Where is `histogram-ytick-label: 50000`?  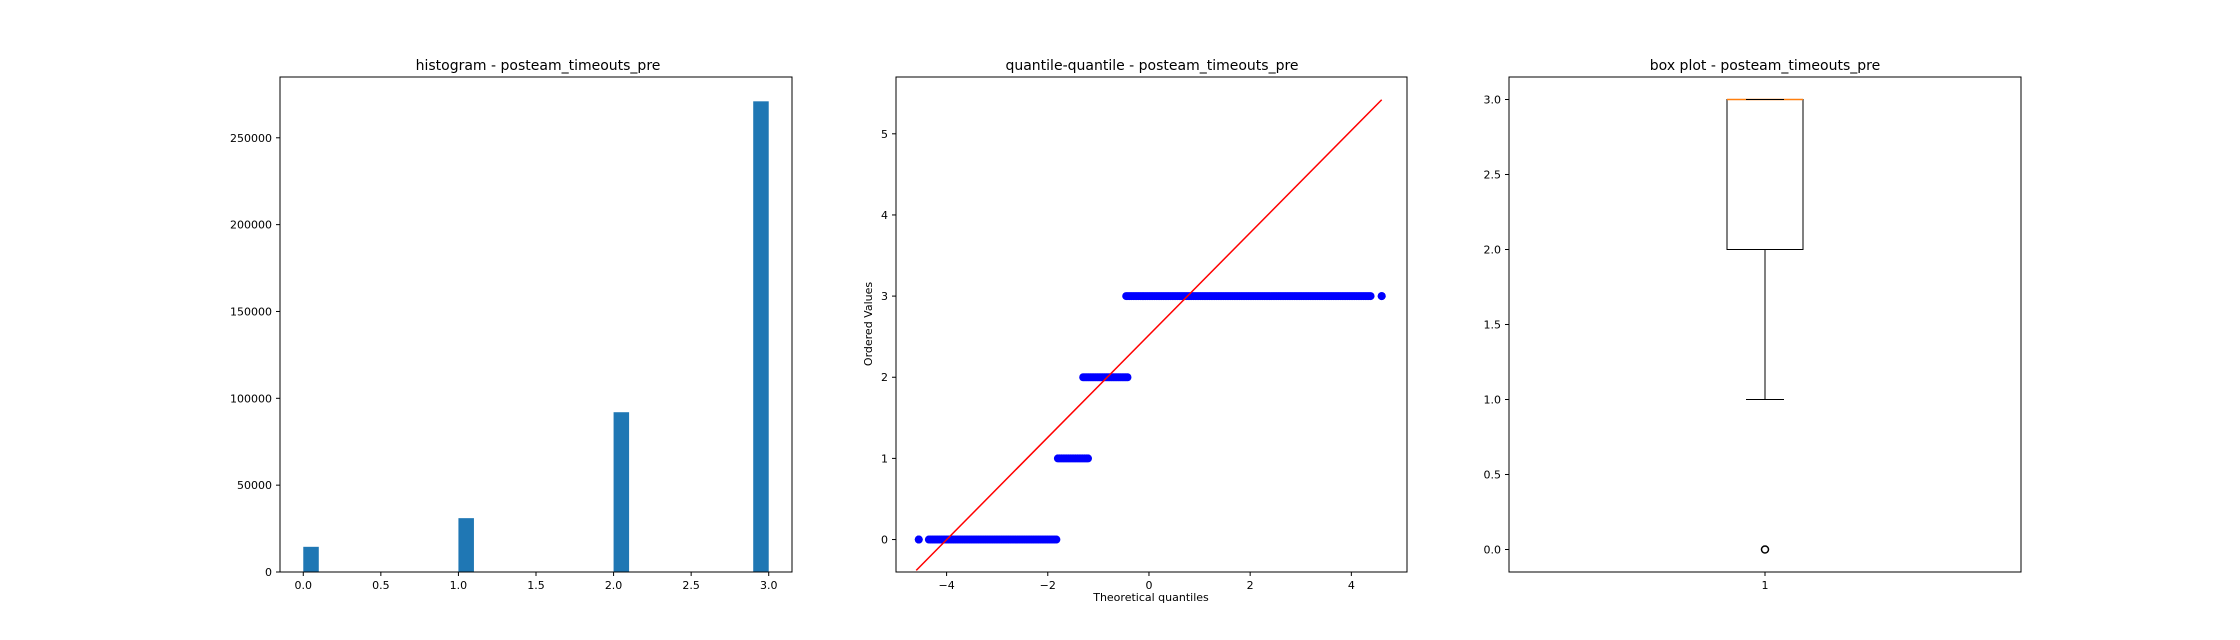
histogram-ytick-label: 50000 is located at coordinates (254, 485).